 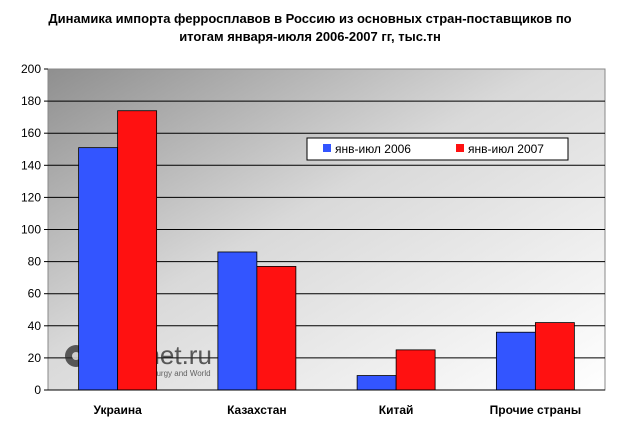 I want to click on legend: янв-июл 2006 янв-июл 2007, so click(x=437, y=149).